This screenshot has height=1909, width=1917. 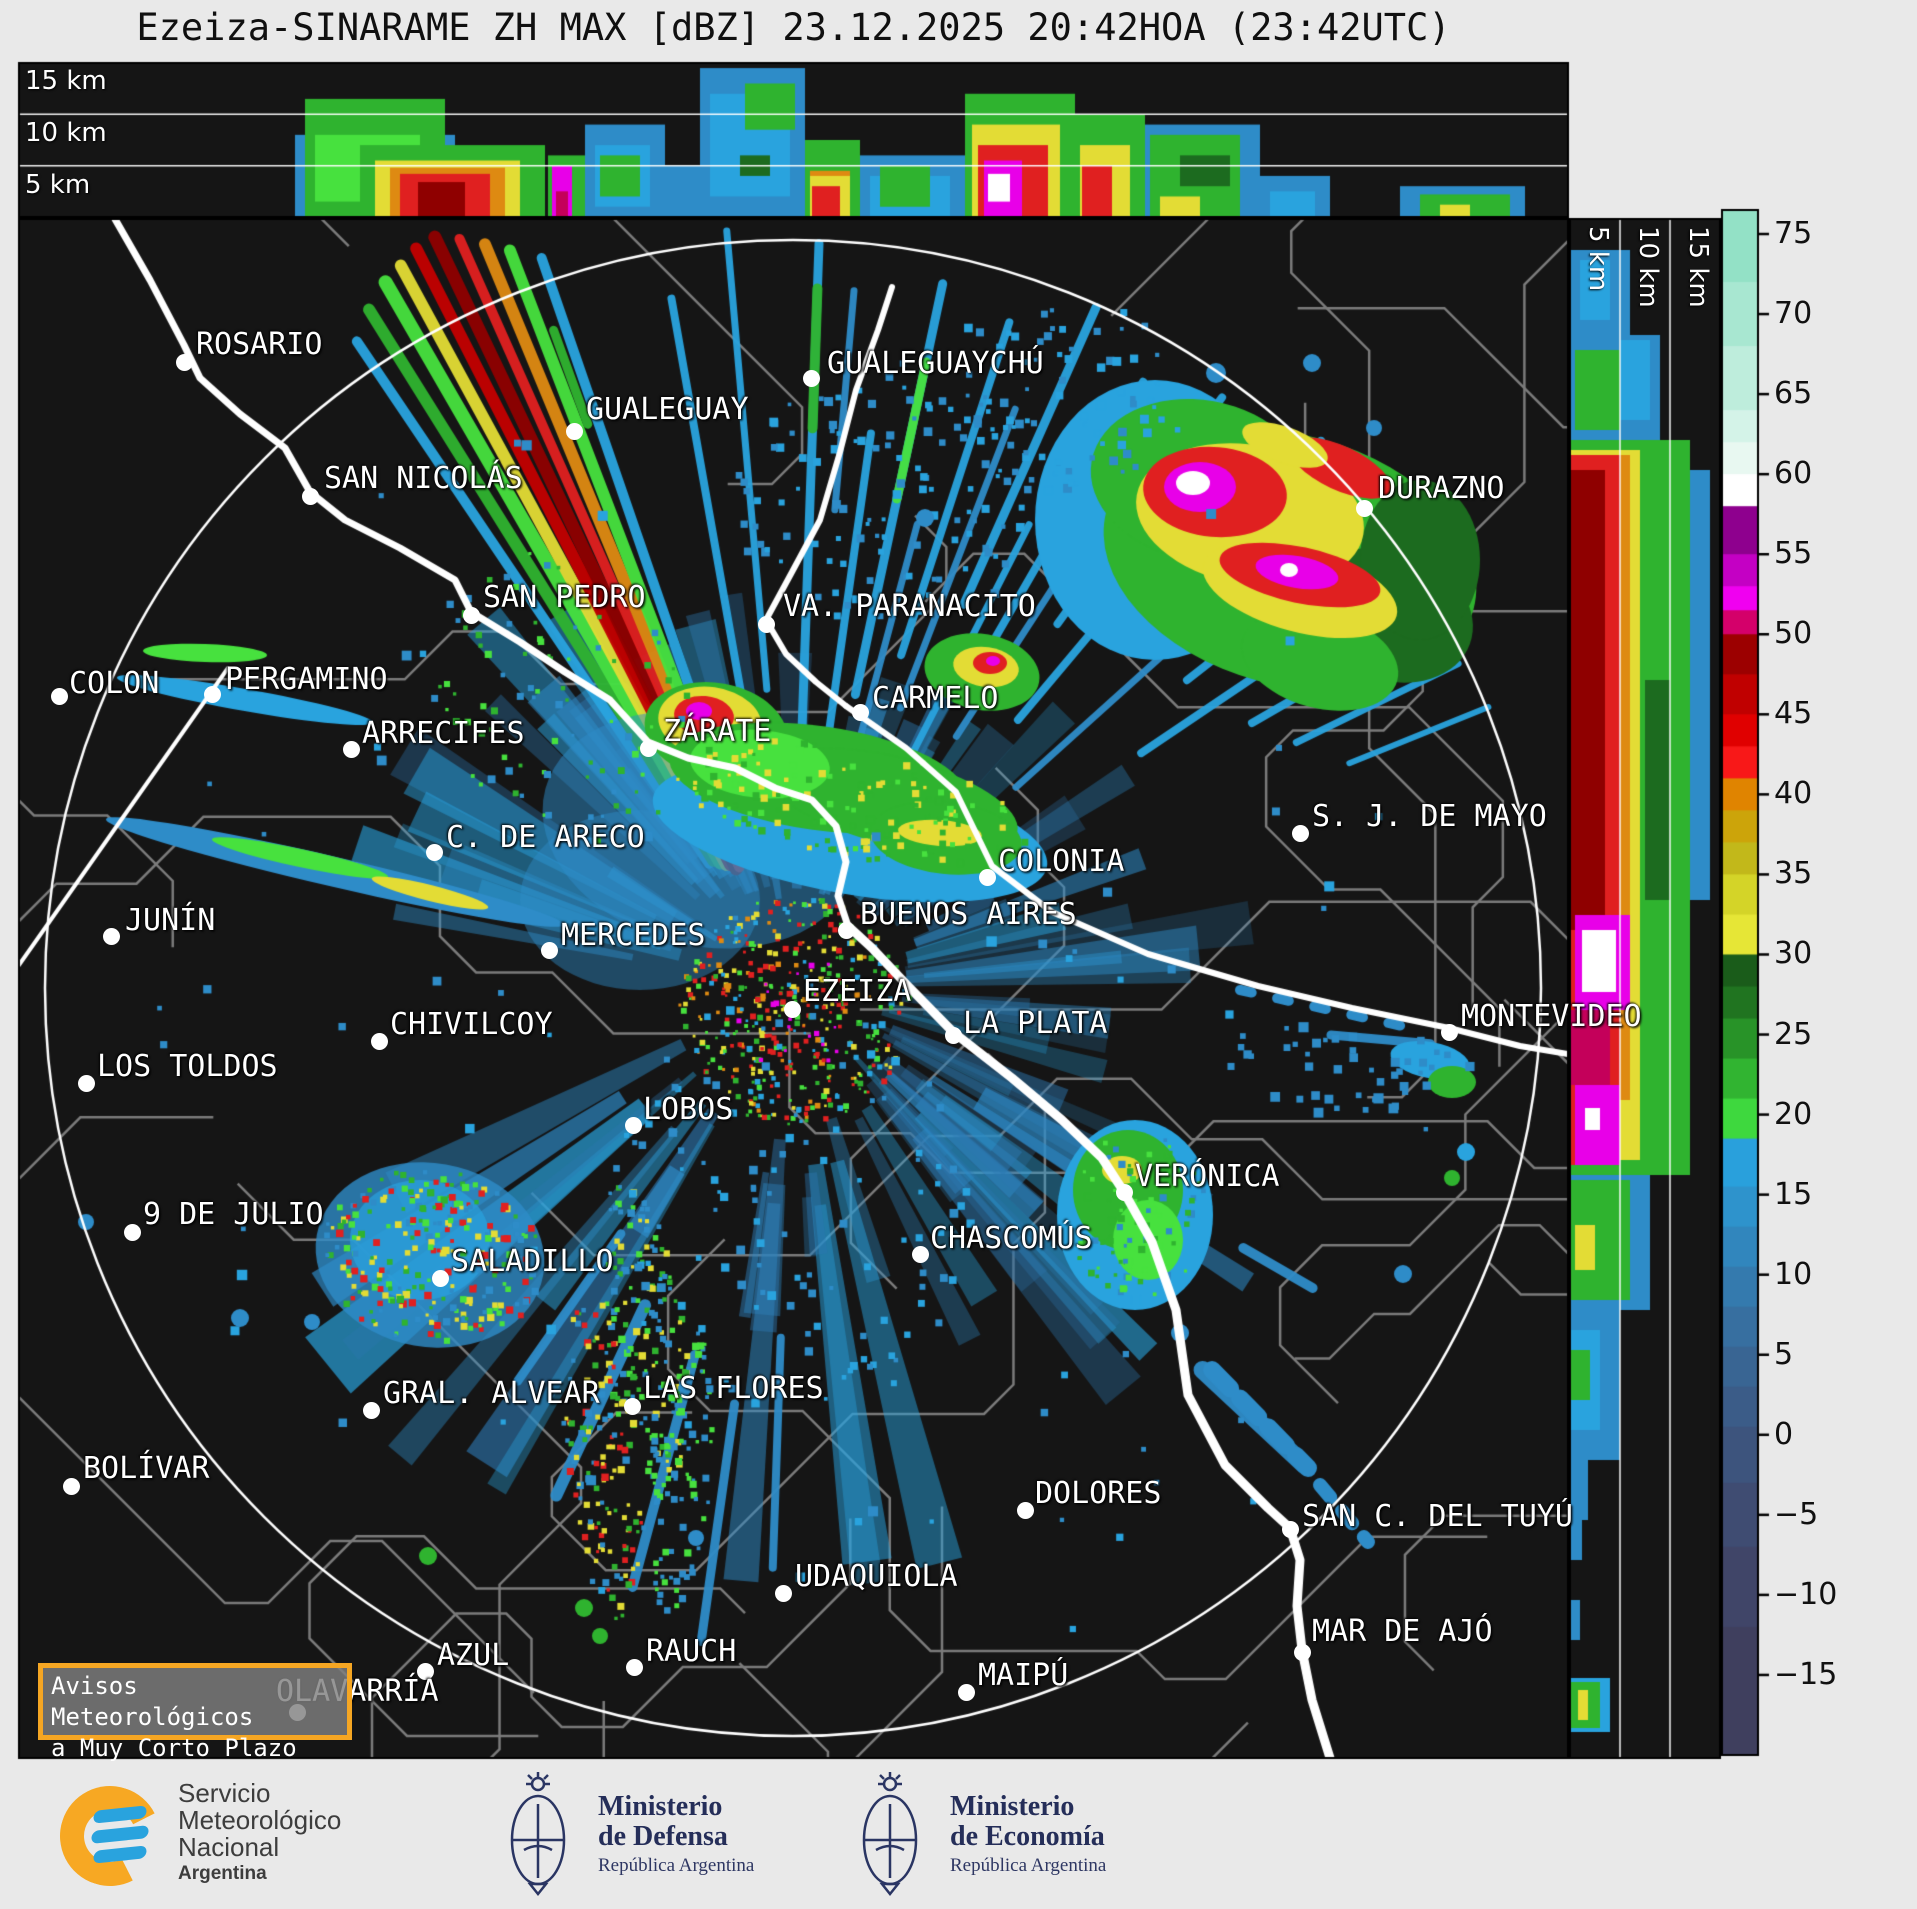 What do you see at coordinates (1793, 714) in the screenshot?
I see `colorbar-tick-label: 45` at bounding box center [1793, 714].